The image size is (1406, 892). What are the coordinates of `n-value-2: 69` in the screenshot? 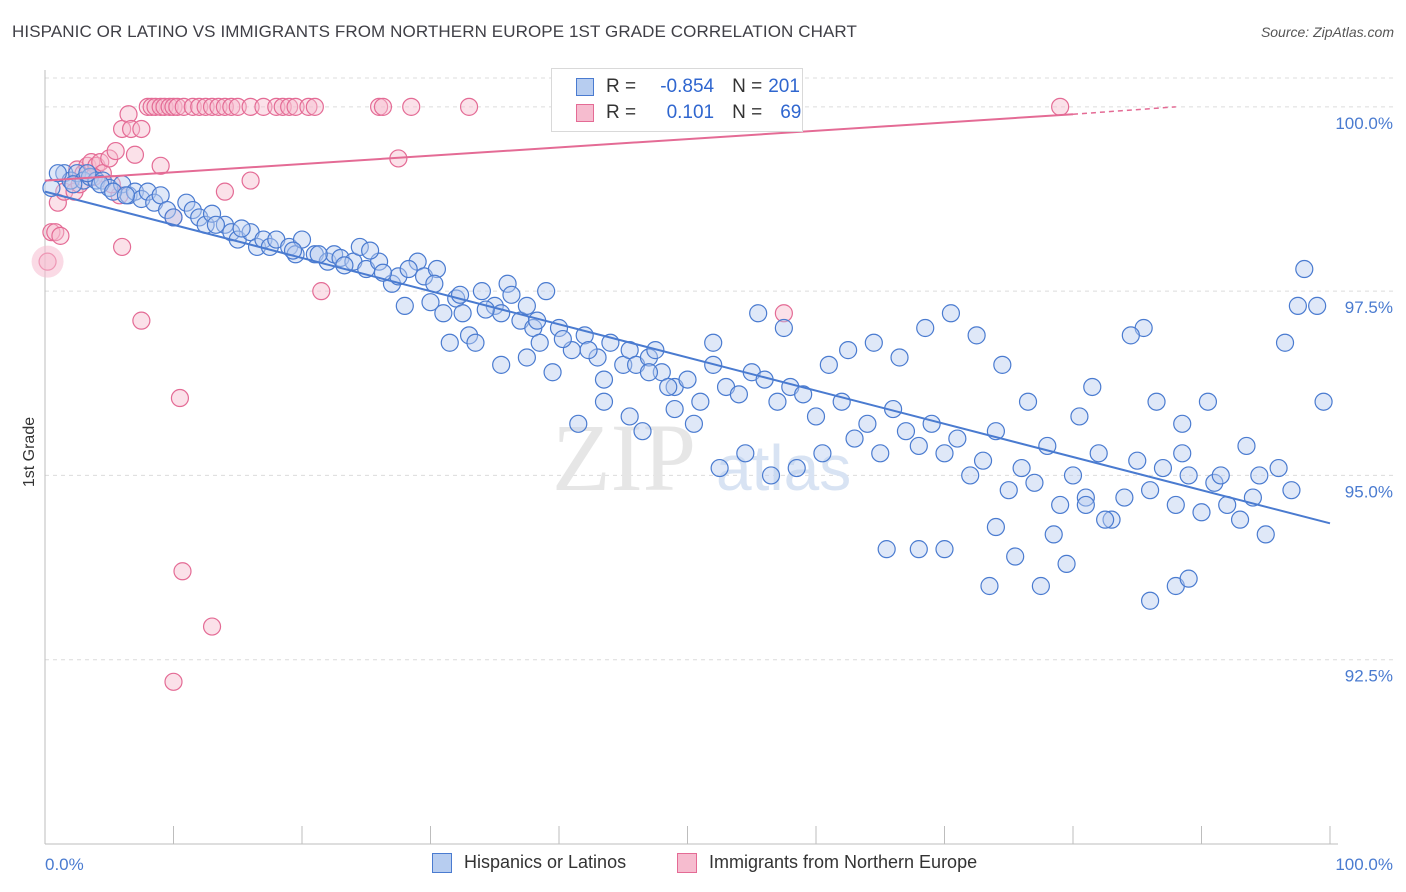 It's located at (791, 112).